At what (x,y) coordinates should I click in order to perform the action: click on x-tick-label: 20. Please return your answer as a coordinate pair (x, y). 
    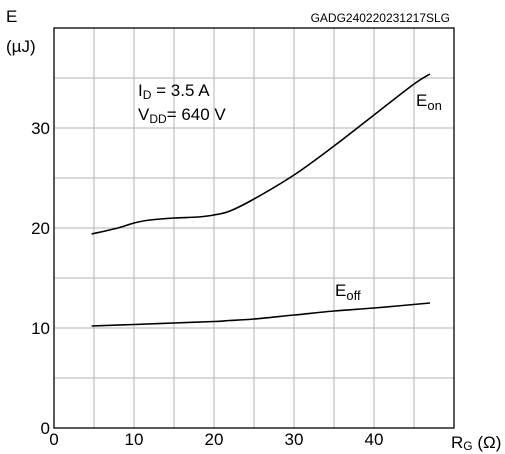
    Looking at the image, I should click on (214, 439).